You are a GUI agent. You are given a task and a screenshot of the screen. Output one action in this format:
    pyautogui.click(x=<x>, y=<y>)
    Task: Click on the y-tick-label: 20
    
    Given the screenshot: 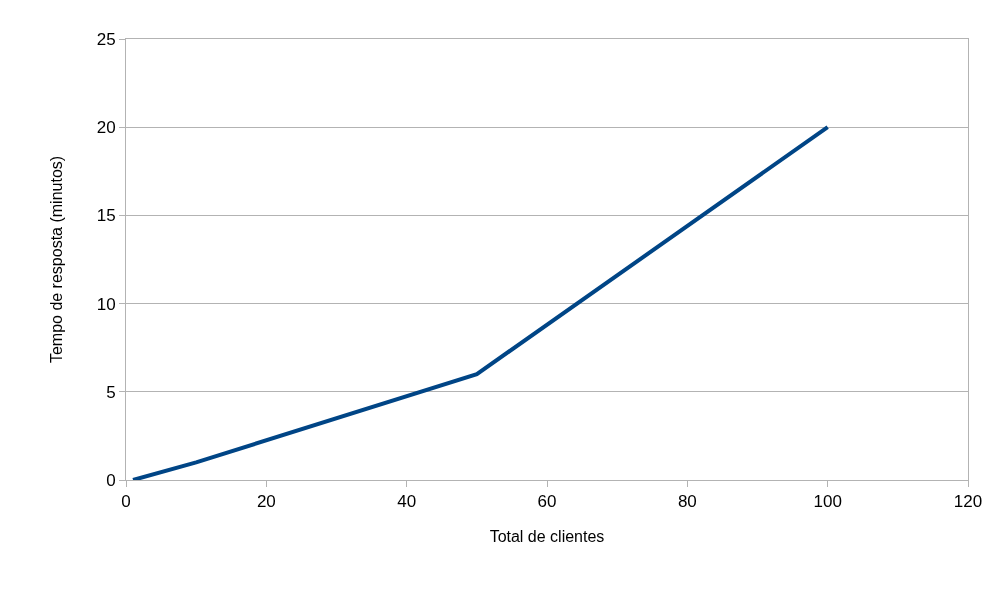 What is the action you would take?
    pyautogui.click(x=106, y=128)
    